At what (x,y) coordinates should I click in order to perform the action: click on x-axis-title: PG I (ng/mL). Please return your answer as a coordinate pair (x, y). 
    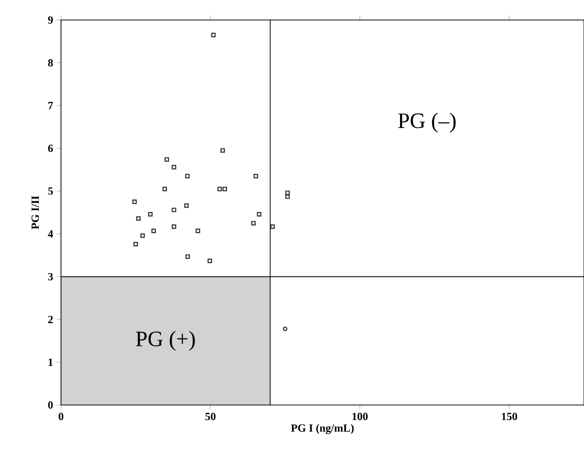
    Looking at the image, I should click on (322, 429).